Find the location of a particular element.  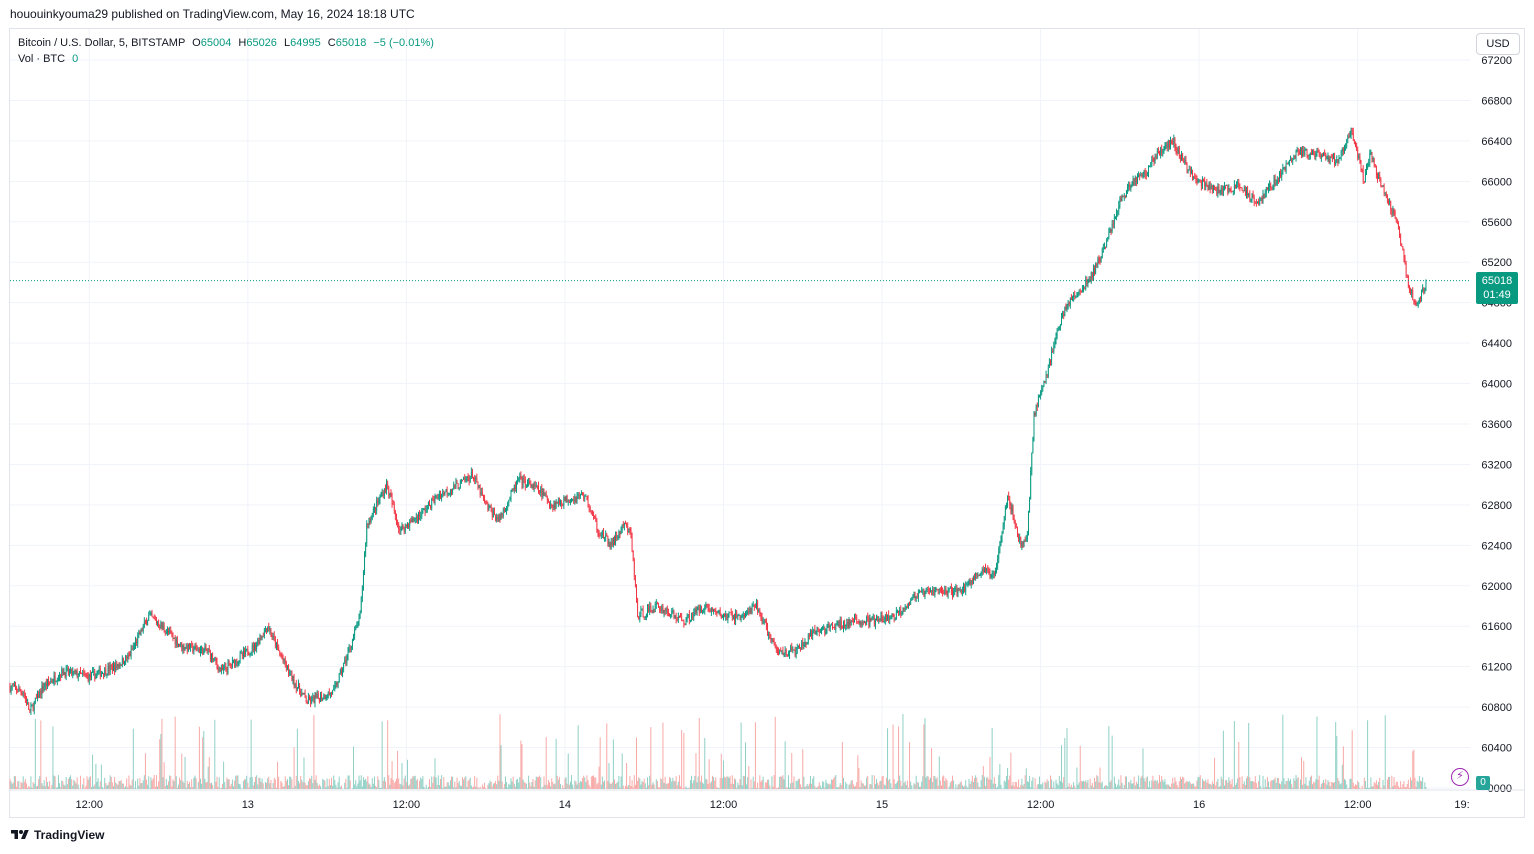

tradingview-footer: TradingView is located at coordinates (57, 835).